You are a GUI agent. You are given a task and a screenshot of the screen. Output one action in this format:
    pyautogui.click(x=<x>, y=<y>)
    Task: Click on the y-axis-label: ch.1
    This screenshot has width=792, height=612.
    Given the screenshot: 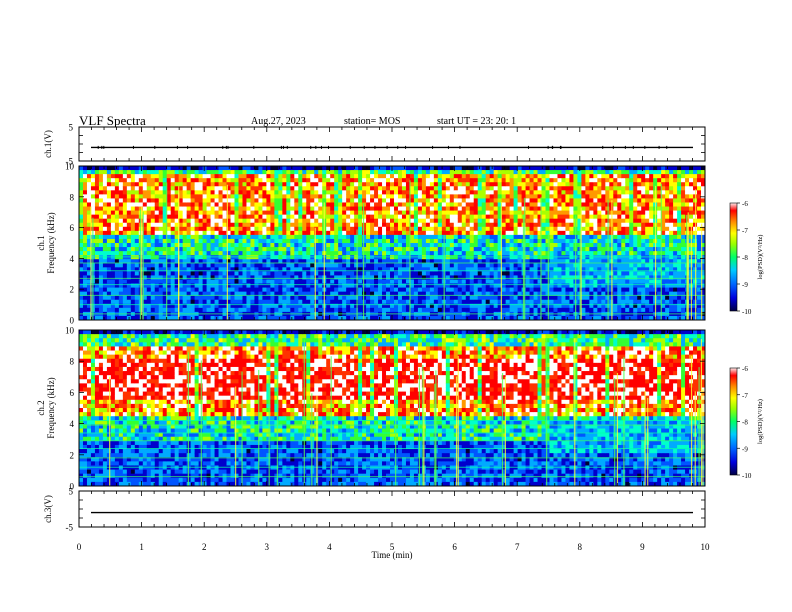 What is the action you would take?
    pyautogui.click(x=41, y=242)
    